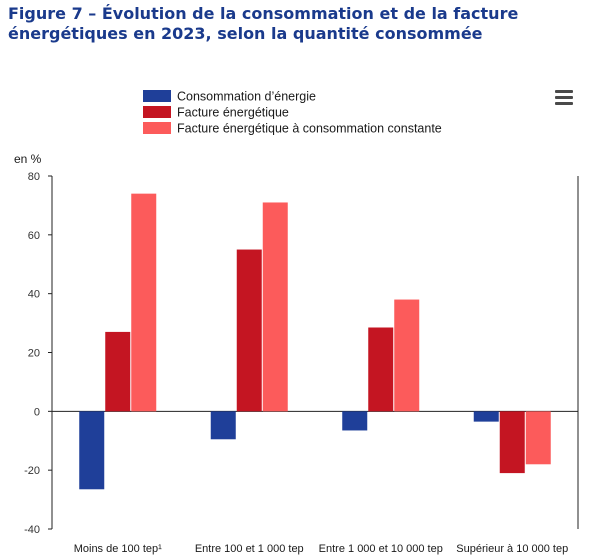 Image resolution: width=600 pixels, height=557 pixels. Describe the element at coordinates (37, 412) in the screenshot. I see `y-tick-label: 0` at that location.